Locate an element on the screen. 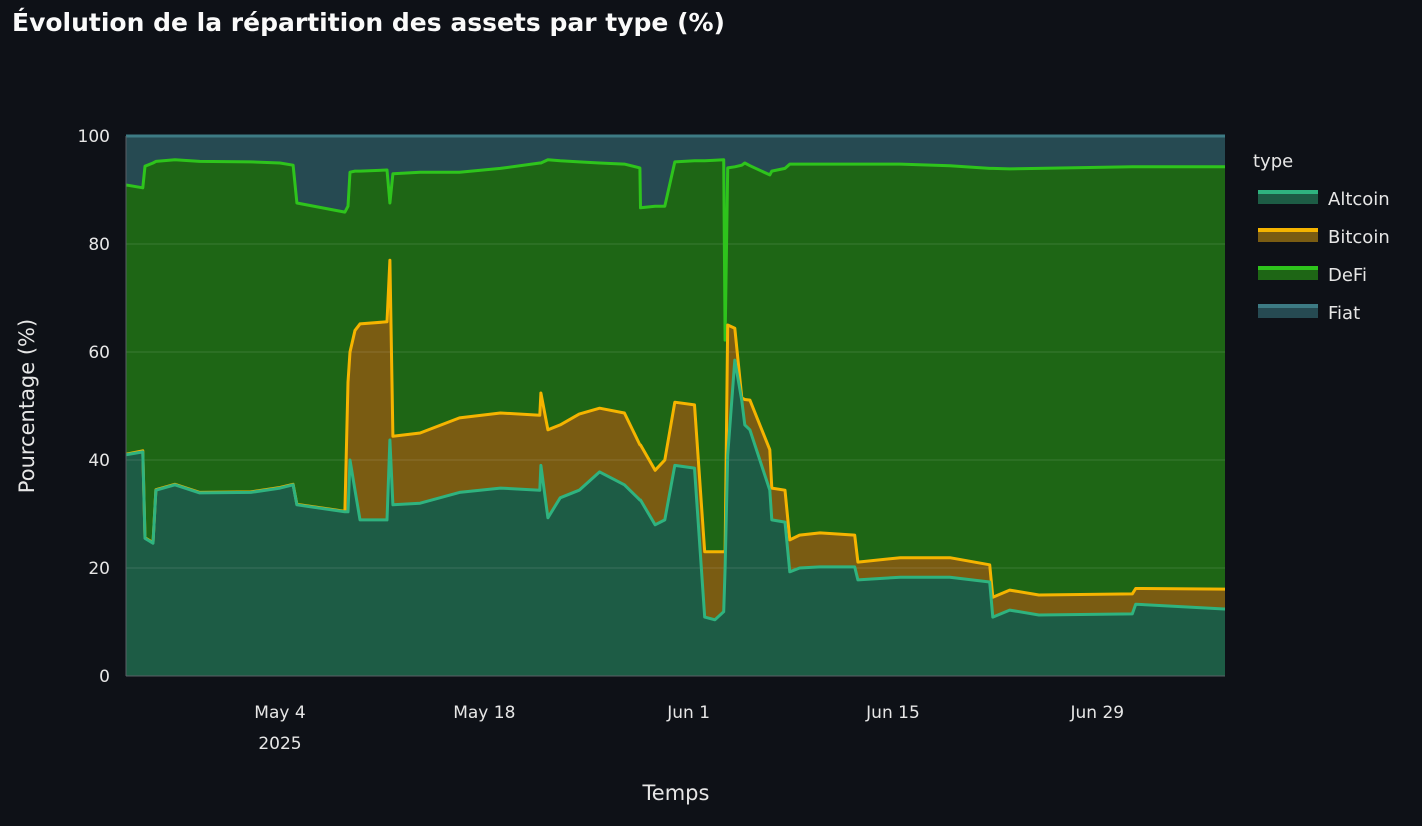 The image size is (1422, 826). legend-label-defi: DeFi is located at coordinates (1347, 275).